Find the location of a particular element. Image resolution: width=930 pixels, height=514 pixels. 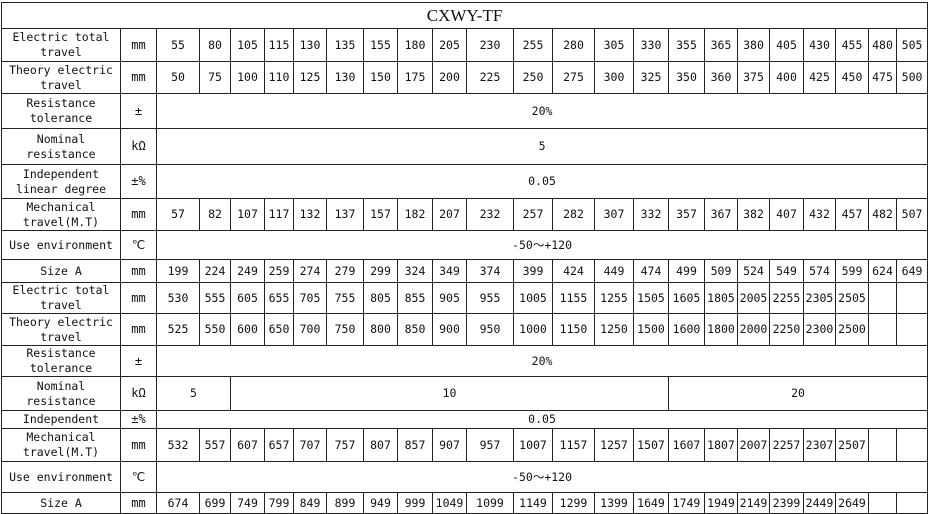

value-cell: 2399 is located at coordinates (786, 503).